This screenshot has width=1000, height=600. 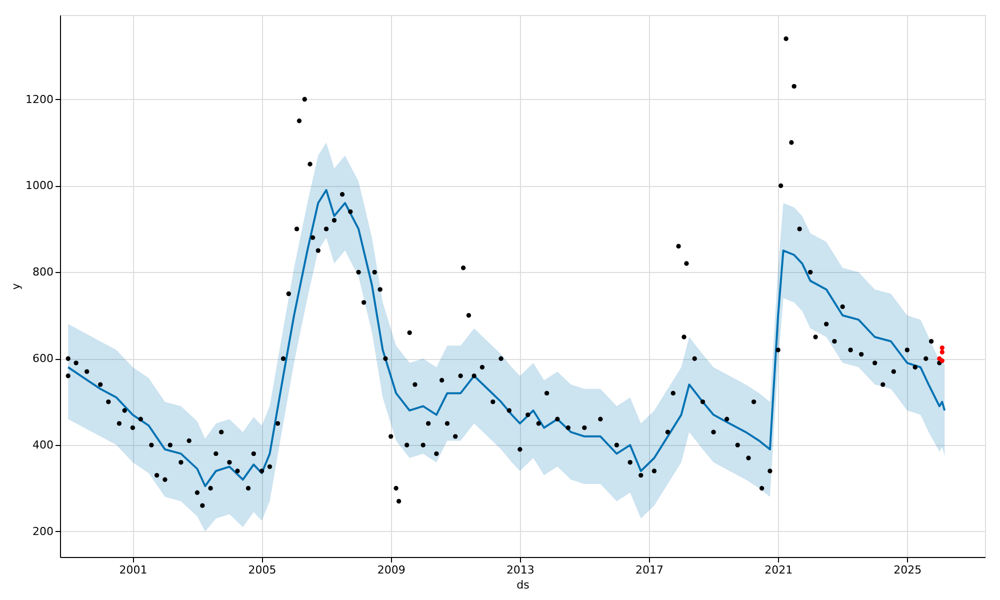 What do you see at coordinates (908, 570) in the screenshot?
I see `x-tick-label: 2025` at bounding box center [908, 570].